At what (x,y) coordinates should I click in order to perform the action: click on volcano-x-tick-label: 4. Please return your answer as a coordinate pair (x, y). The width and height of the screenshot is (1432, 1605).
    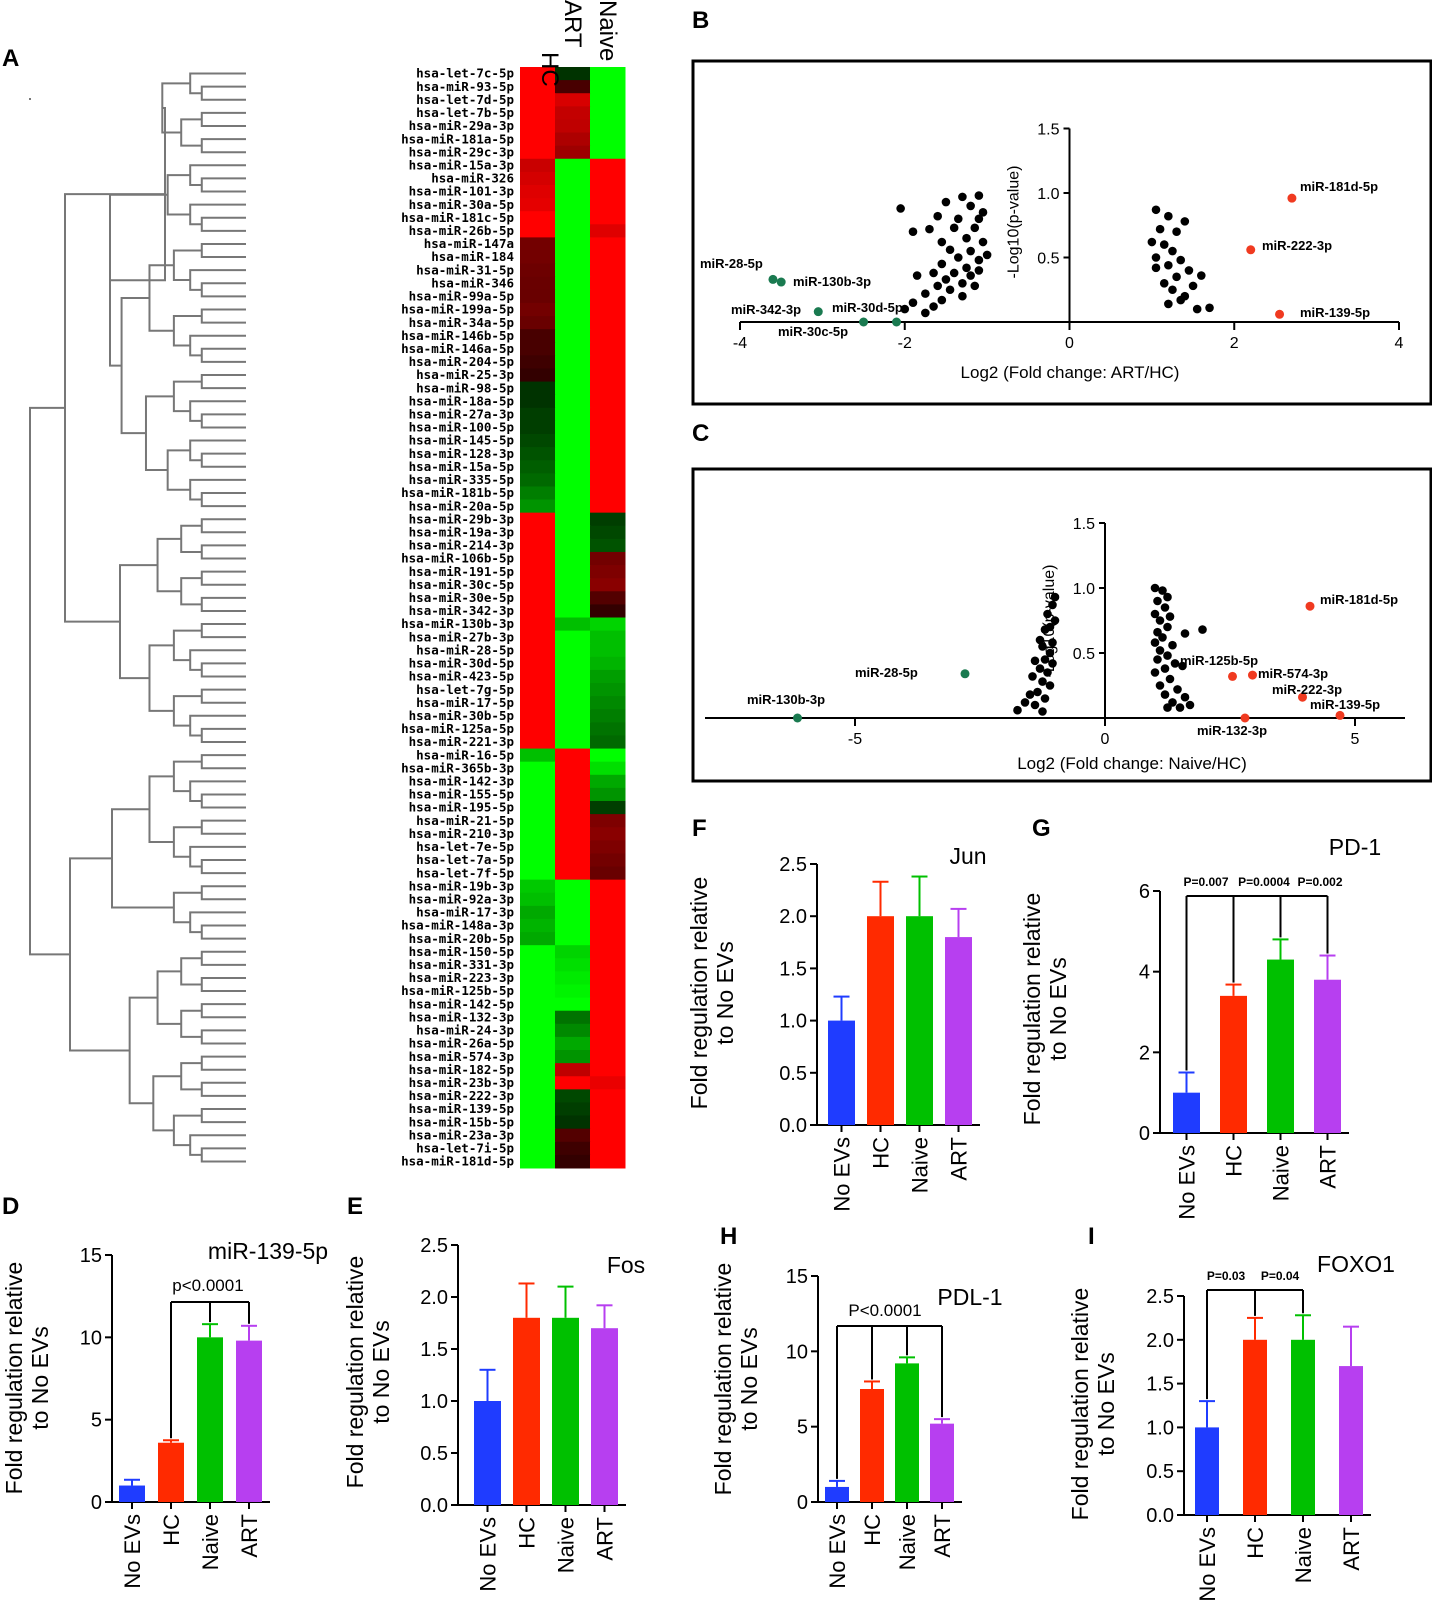
    Looking at the image, I should click on (1399, 343).